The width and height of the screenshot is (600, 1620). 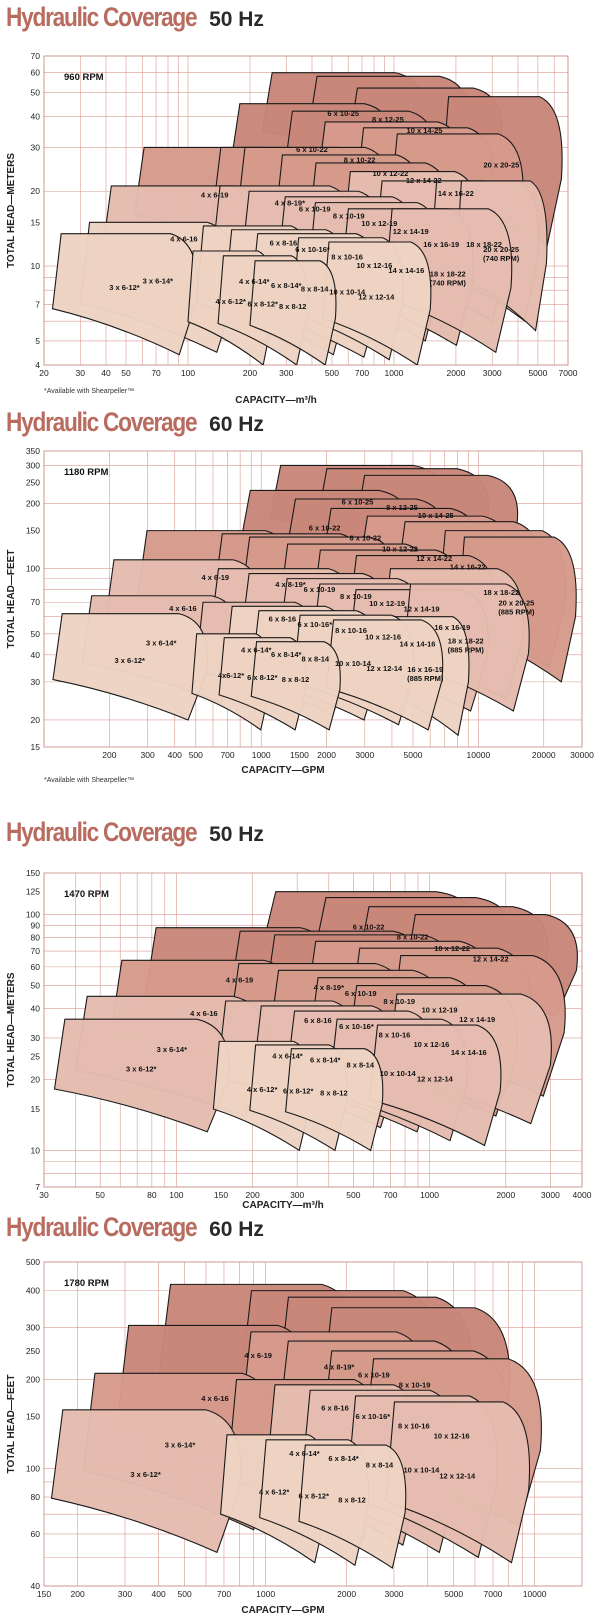 I want to click on pump-label: 18 x 18-22, so click(x=484, y=244).